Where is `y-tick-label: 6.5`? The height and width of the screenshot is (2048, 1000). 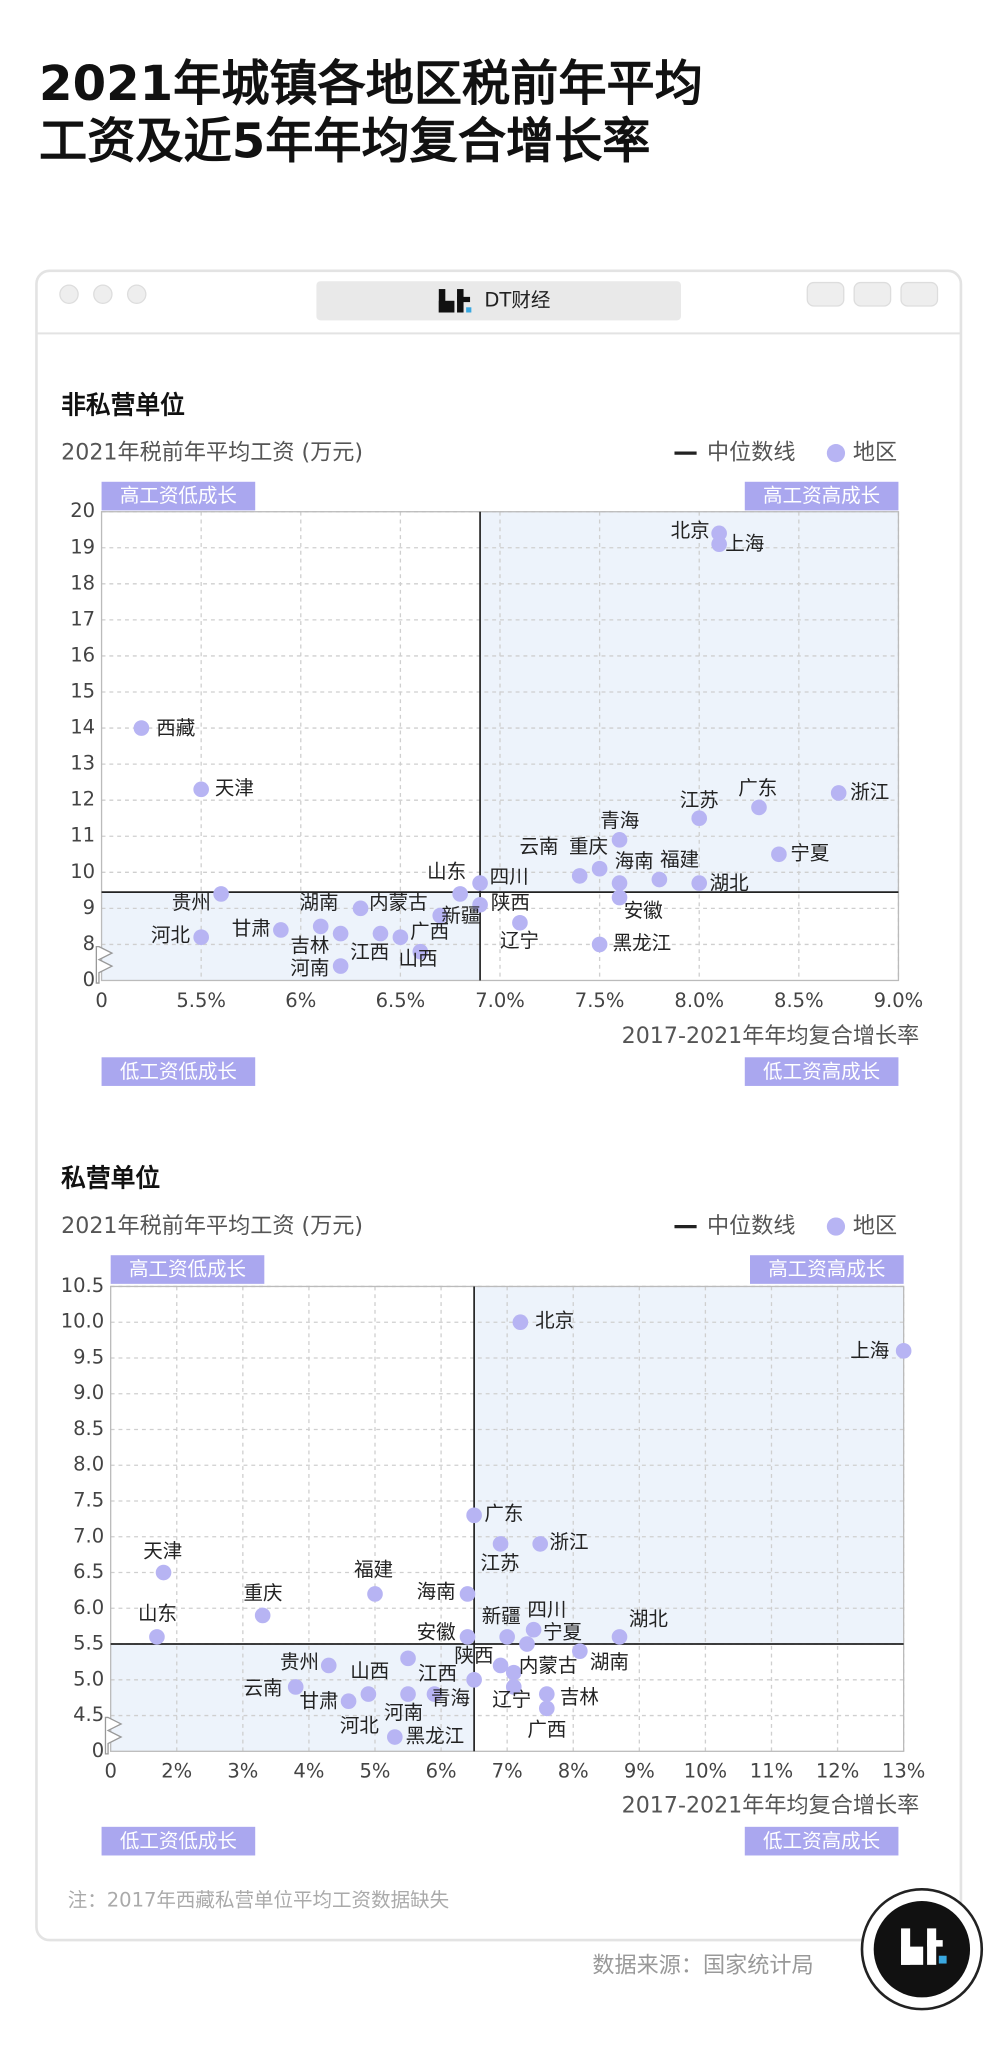
y-tick-label: 6.5 is located at coordinates (88, 1571).